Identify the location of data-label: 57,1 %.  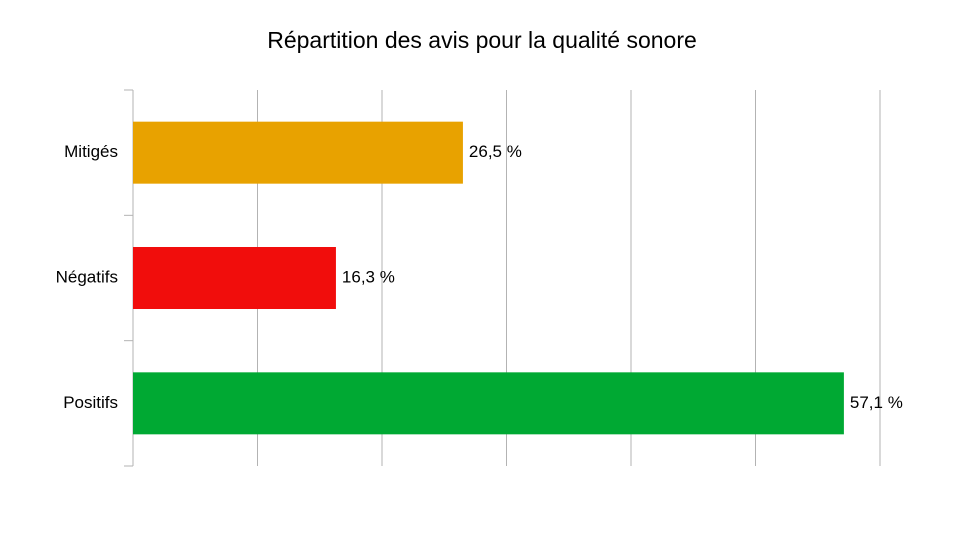
(876, 402).